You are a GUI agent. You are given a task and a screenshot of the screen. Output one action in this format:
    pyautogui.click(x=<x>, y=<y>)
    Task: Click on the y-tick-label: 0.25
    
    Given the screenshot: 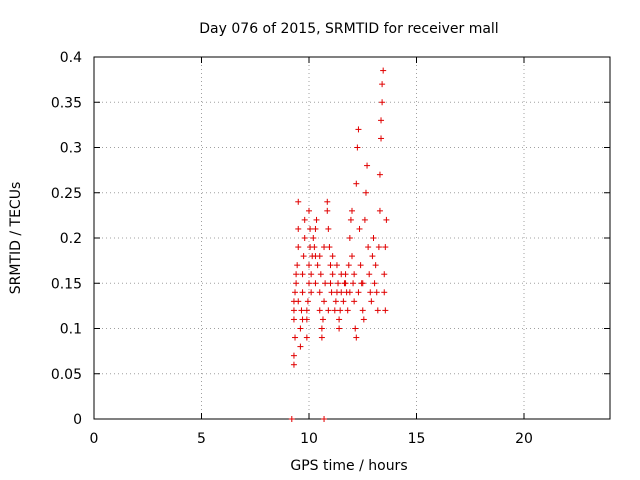 What is the action you would take?
    pyautogui.click(x=66, y=194)
    